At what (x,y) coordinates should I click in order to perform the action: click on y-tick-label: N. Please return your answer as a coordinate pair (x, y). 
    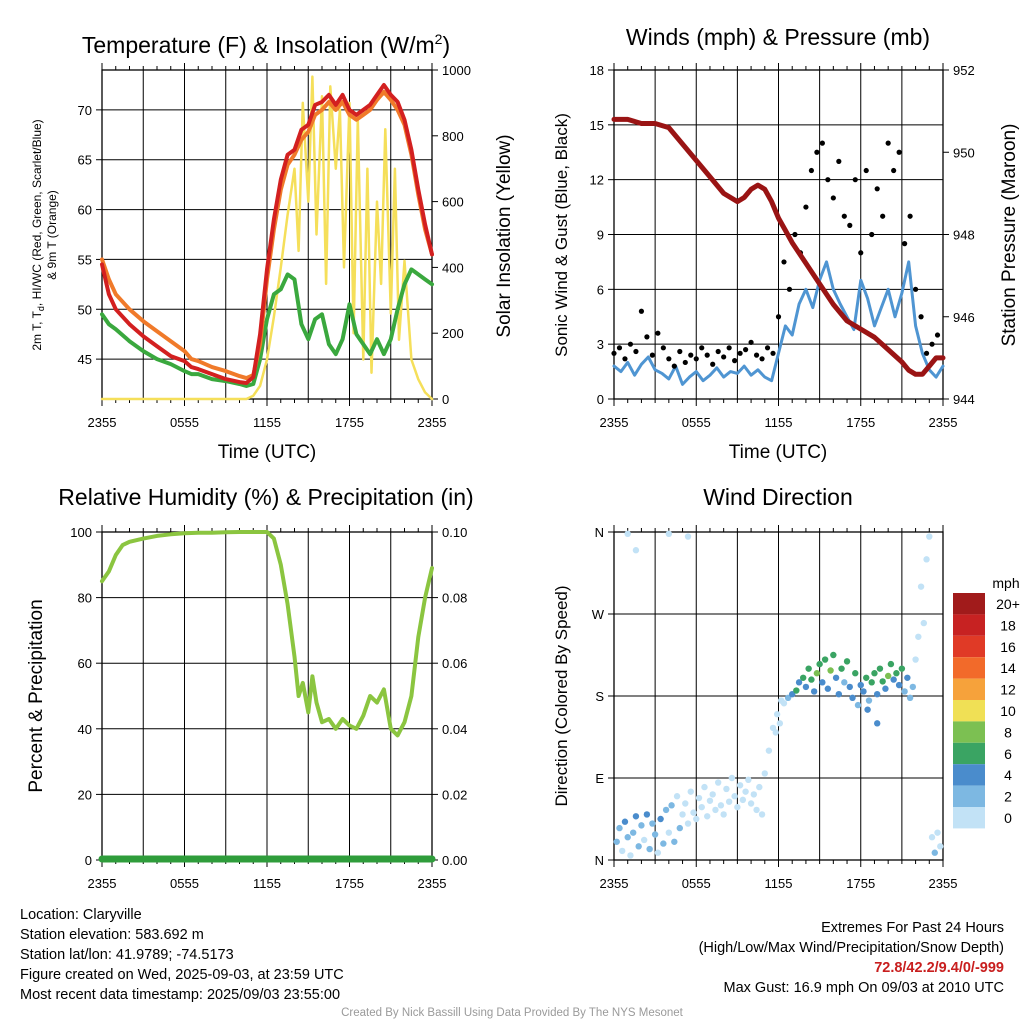
    Looking at the image, I should click on (599, 532).